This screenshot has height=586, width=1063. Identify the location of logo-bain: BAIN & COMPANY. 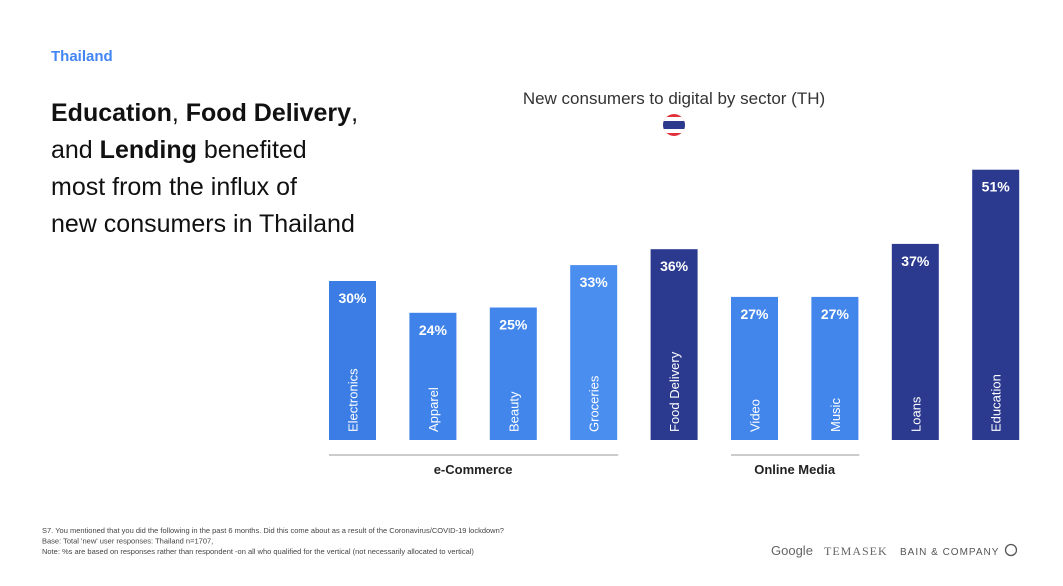
(949, 552).